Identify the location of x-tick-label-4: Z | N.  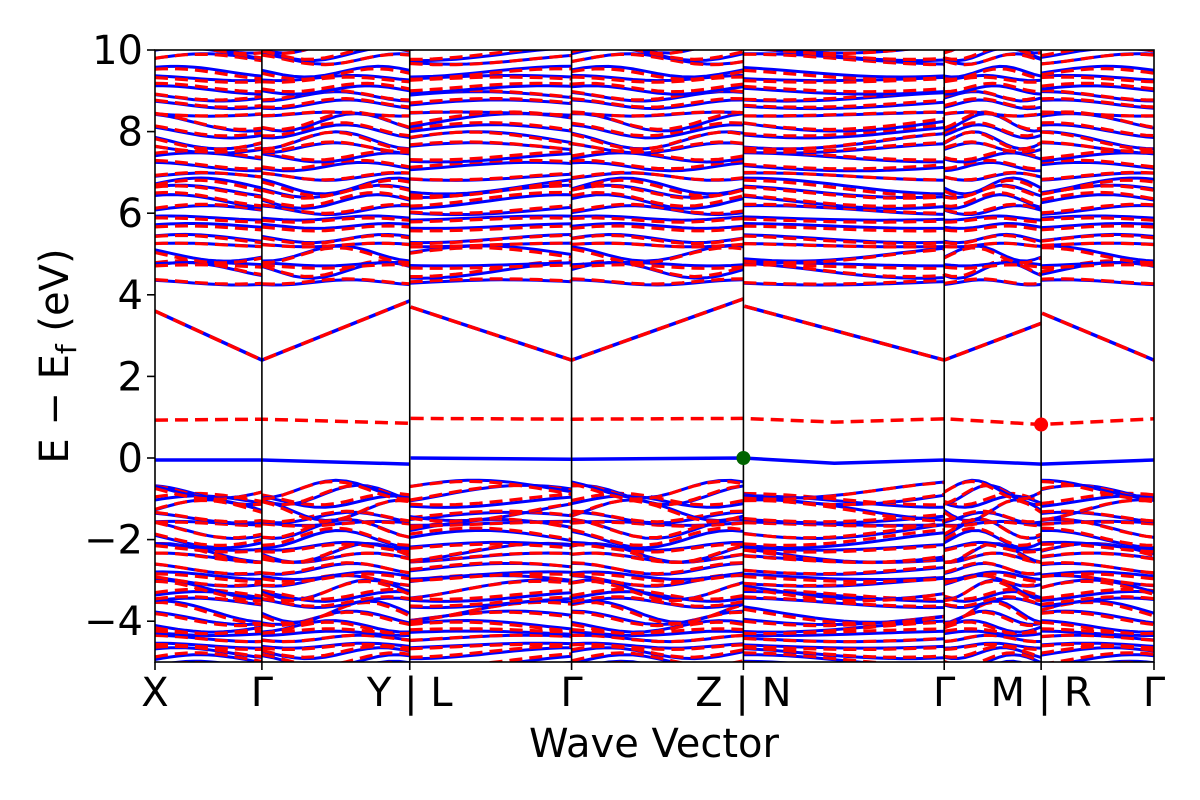
(743, 693).